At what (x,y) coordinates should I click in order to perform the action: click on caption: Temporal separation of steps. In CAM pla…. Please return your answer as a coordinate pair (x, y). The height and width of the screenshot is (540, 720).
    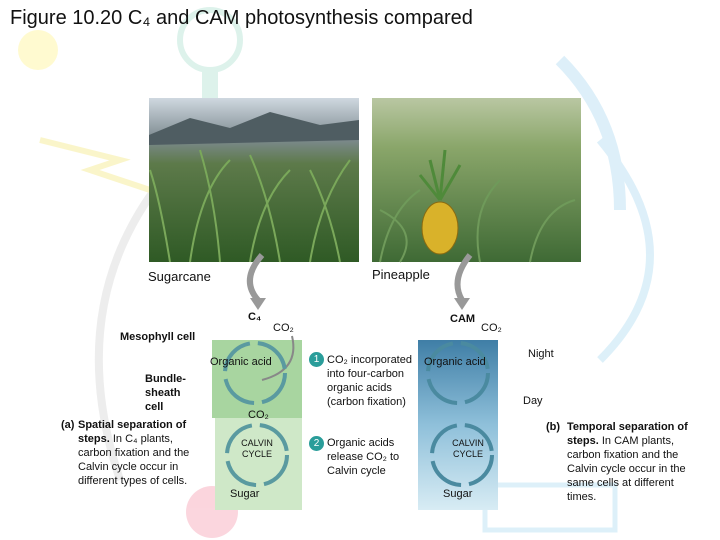
    Looking at the image, I should click on (631, 462).